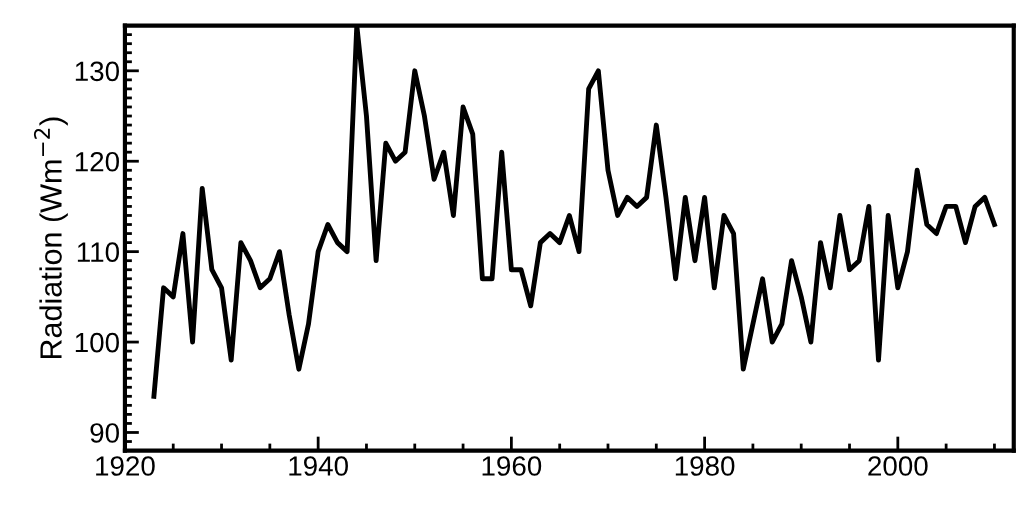 This screenshot has height=512, width=1024. Describe the element at coordinates (898, 466) in the screenshot. I see `x-tick-label: 2000` at that location.